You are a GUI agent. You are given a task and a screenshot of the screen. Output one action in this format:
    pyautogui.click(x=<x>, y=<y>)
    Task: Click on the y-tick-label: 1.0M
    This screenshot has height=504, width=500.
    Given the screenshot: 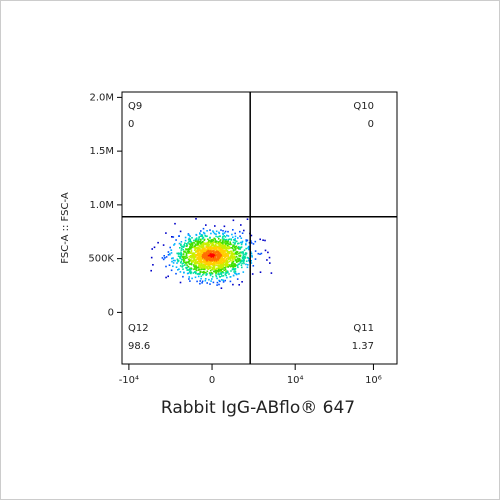 What is the action you would take?
    pyautogui.click(x=101, y=205)
    